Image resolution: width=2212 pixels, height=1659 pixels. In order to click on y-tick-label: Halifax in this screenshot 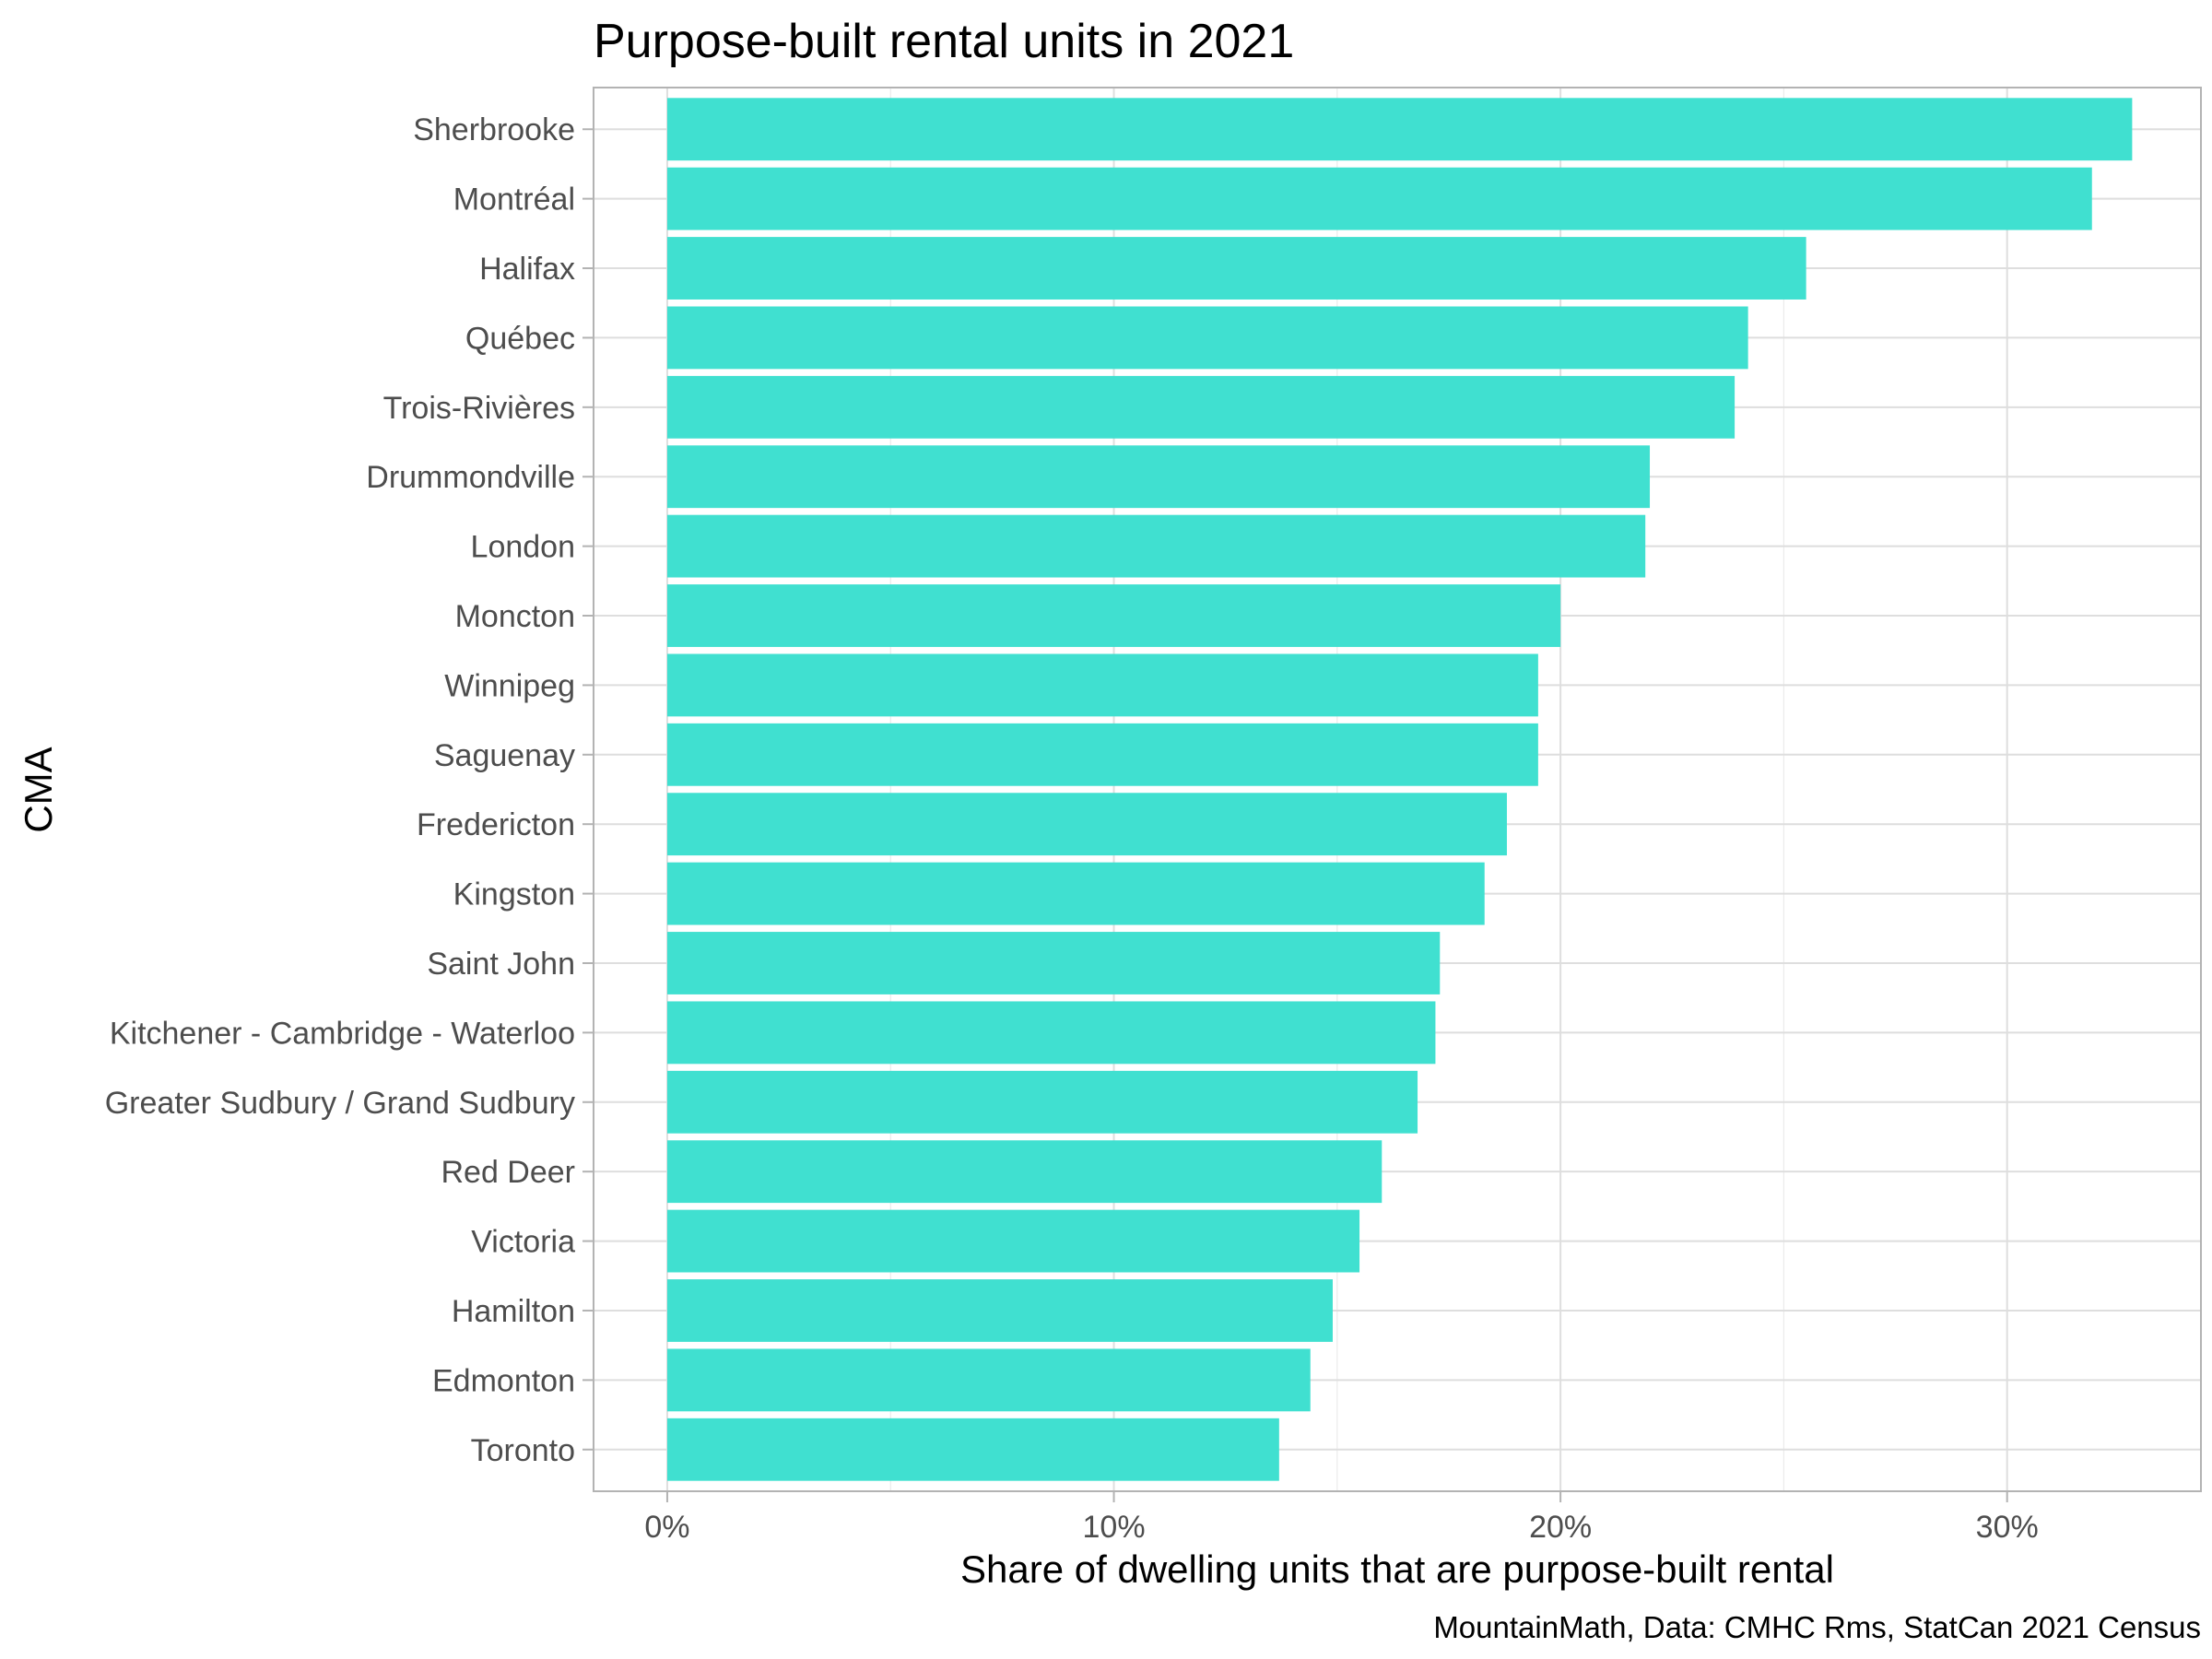, I will do `click(527, 269)`.